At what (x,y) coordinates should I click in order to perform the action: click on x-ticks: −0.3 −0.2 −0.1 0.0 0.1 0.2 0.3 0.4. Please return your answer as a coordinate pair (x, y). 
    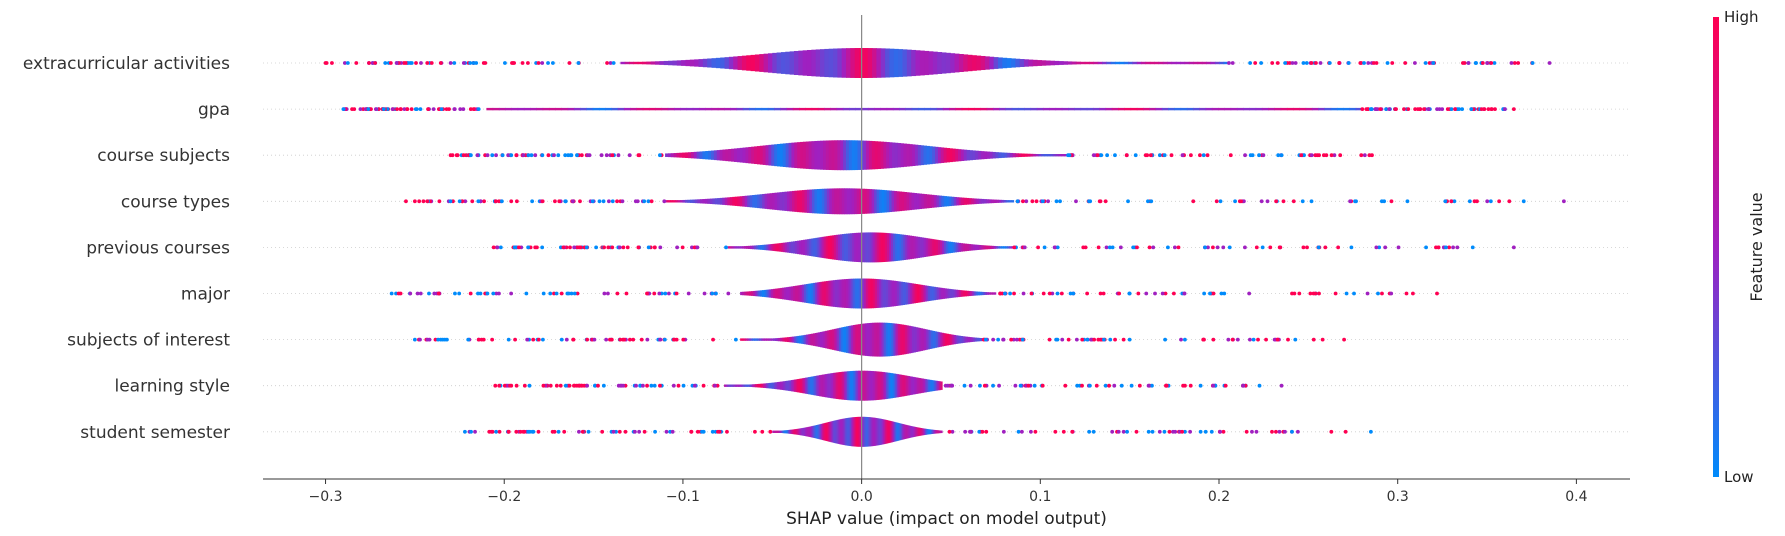
    Looking at the image, I should click on (948, 492).